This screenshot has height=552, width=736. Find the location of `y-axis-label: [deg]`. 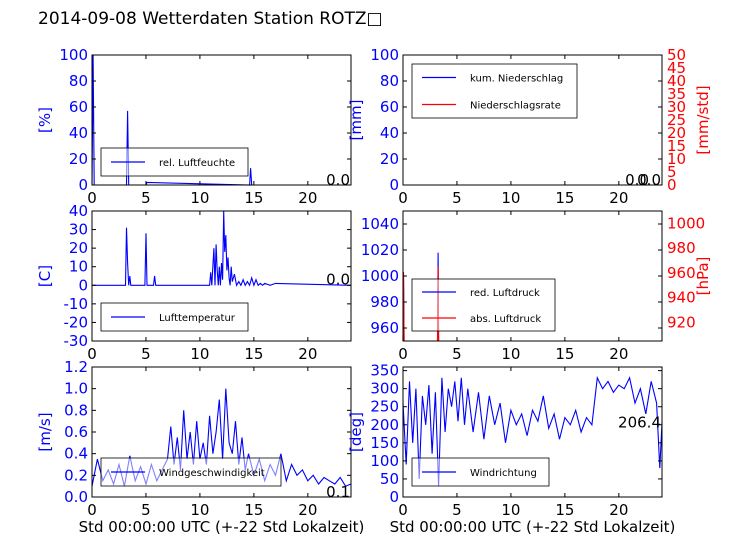

y-axis-label: [deg] is located at coordinates (356, 432).